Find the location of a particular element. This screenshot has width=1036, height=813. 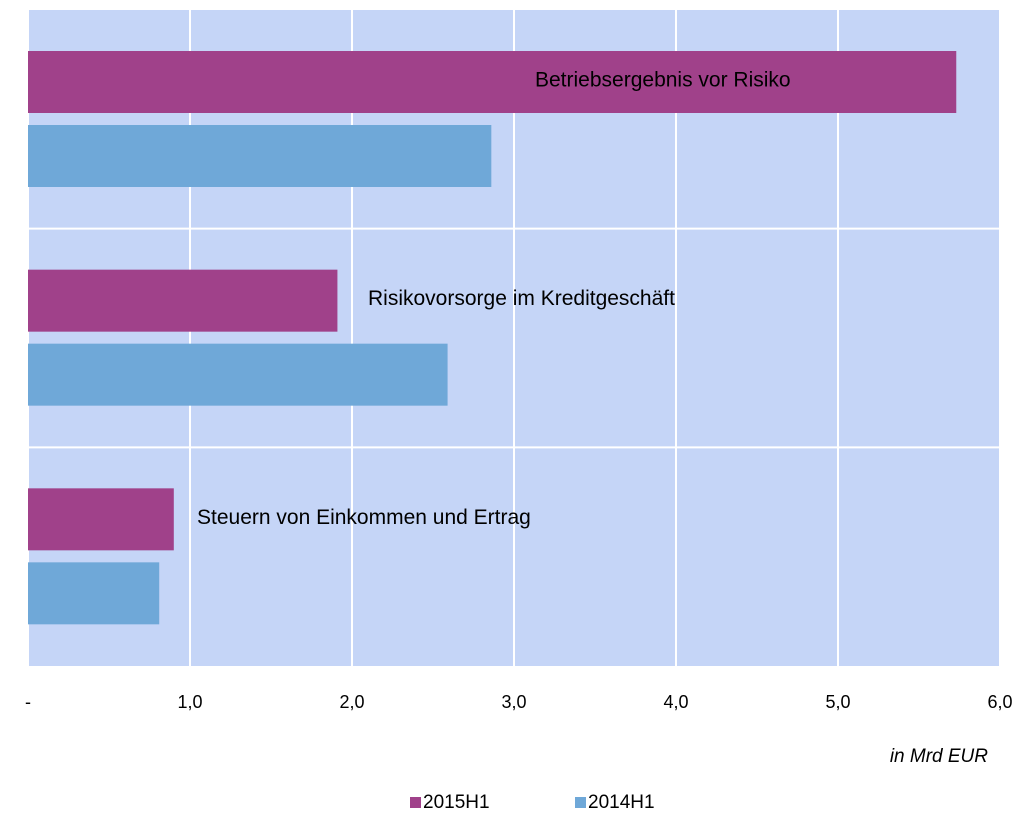

x-tick-label: 6,0 is located at coordinates (999, 702).